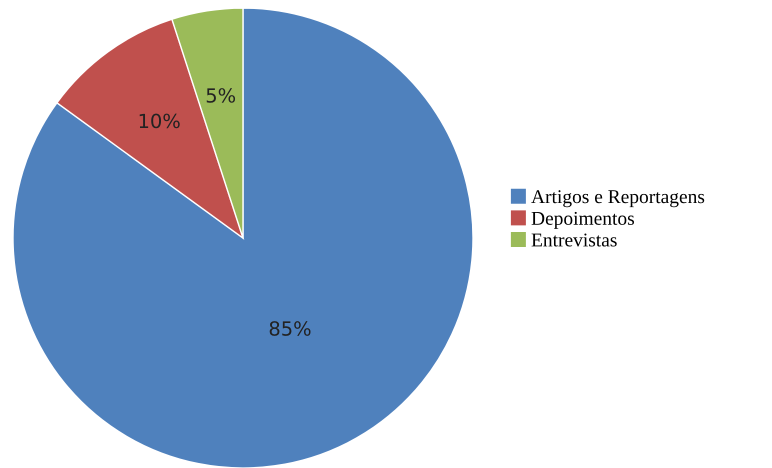 The height and width of the screenshot is (468, 772). Describe the element at coordinates (160, 121) in the screenshot. I see `data-label: 10%` at that location.